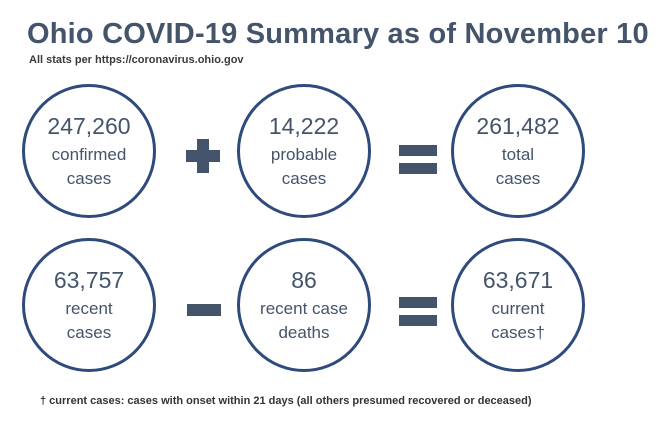  What do you see at coordinates (338, 34) in the screenshot?
I see `page-title: Ohio COVID-19 Summary as of November 10` at bounding box center [338, 34].